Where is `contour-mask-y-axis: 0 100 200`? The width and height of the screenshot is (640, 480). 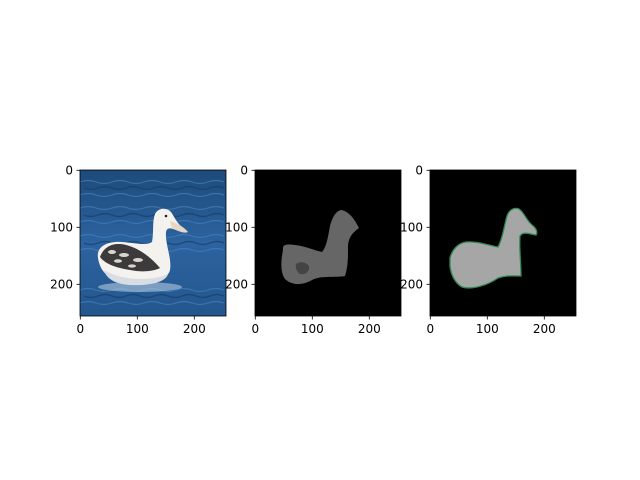 contour-mask-y-axis: 0 100 200 is located at coordinates (415, 228).